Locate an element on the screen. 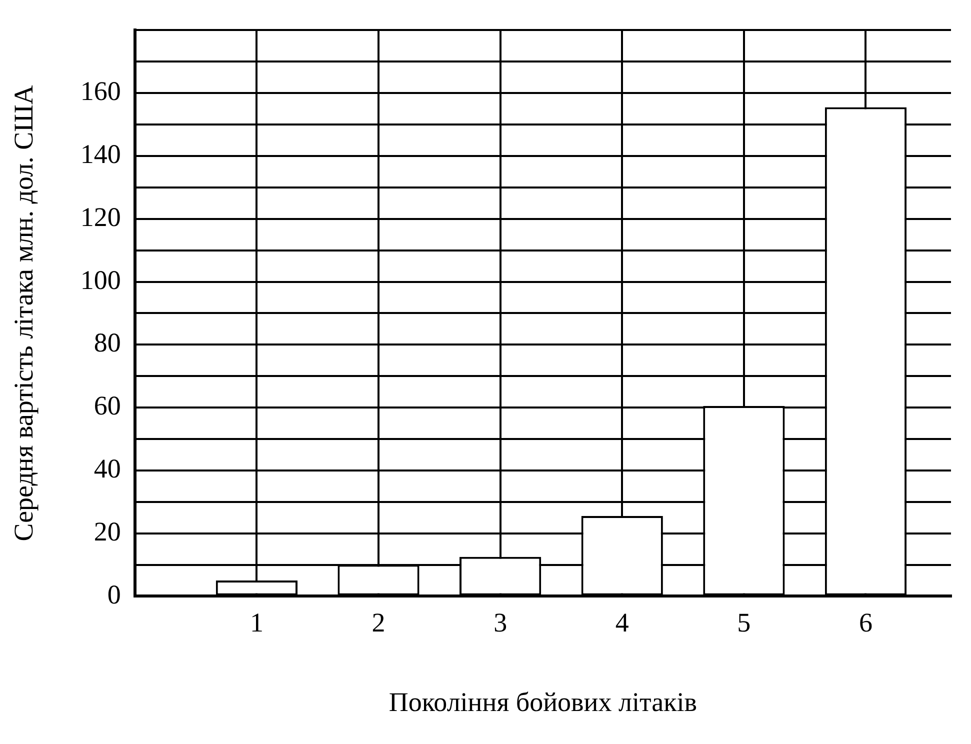 The image size is (971, 744). y-tick-label: 120 is located at coordinates (100, 217).